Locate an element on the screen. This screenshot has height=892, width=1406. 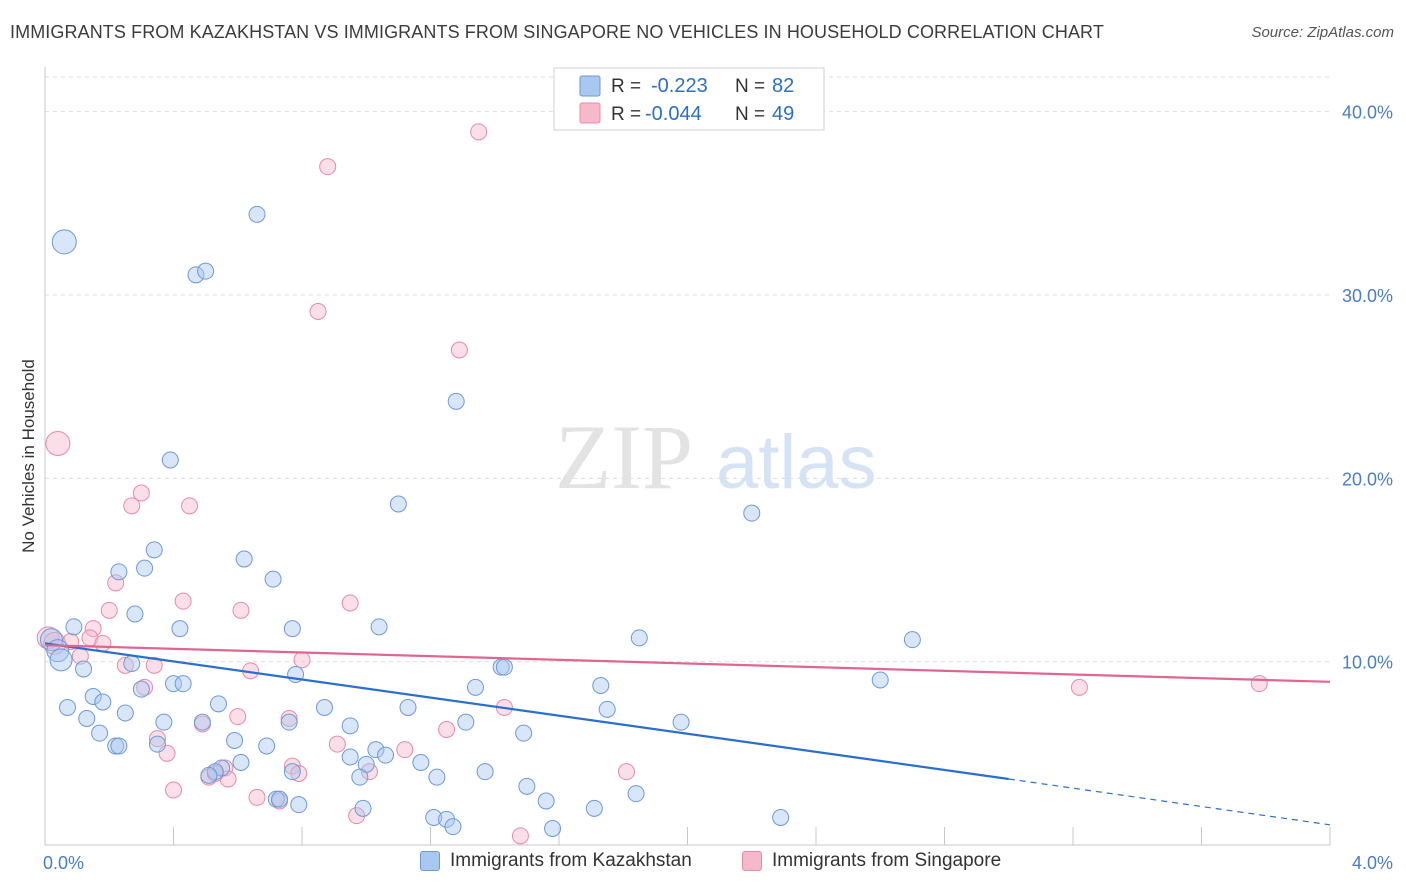
x-tick-label: 0.0% is located at coordinates (63, 863).